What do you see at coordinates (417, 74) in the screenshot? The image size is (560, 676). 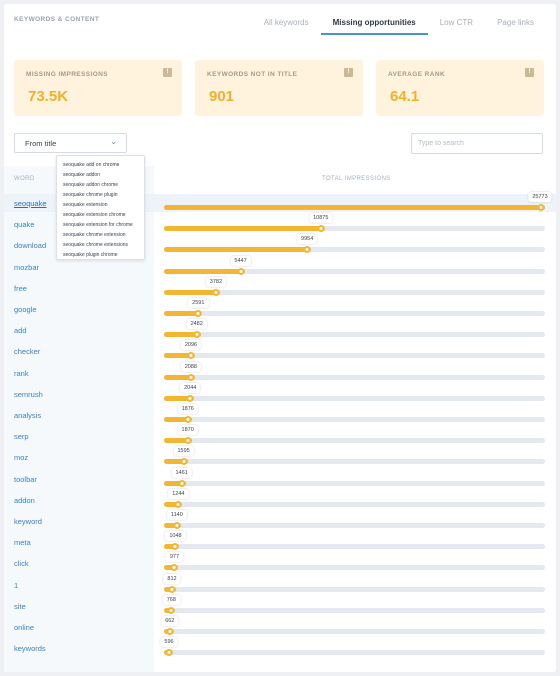 I see `stat-label: AVERAGE RANK` at bounding box center [417, 74].